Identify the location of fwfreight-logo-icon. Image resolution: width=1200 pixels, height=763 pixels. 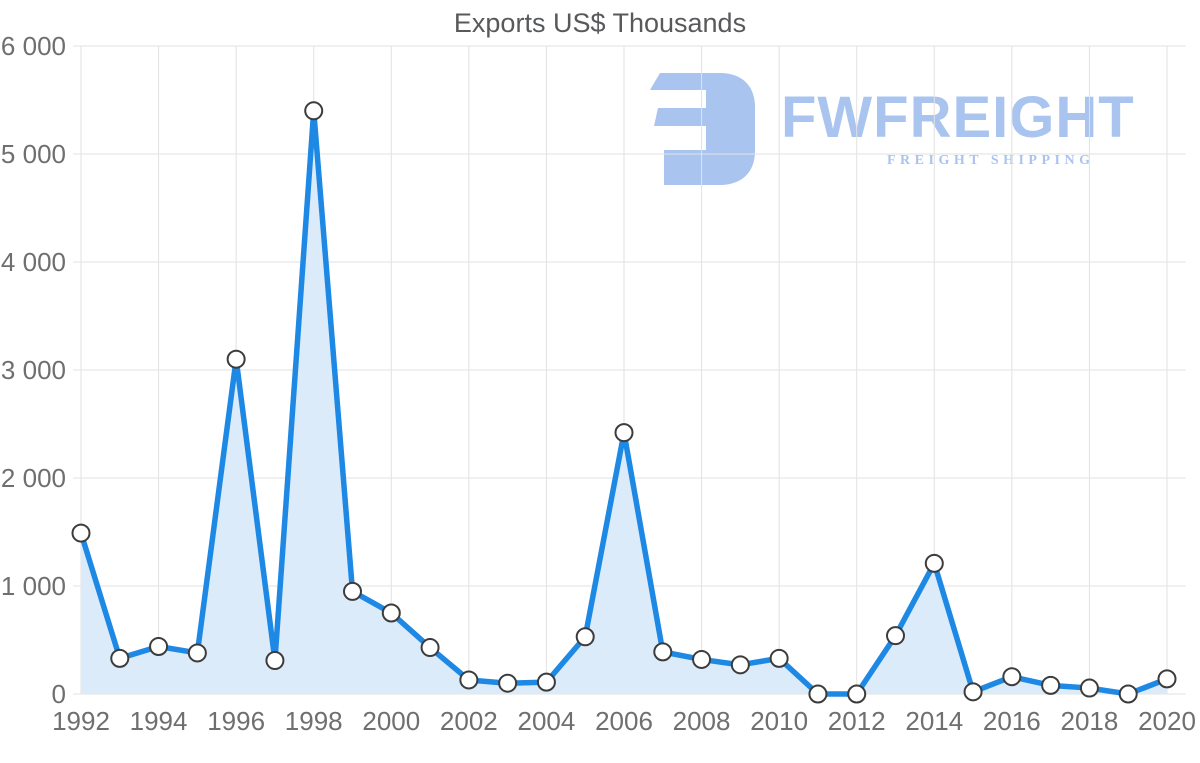
(702, 129).